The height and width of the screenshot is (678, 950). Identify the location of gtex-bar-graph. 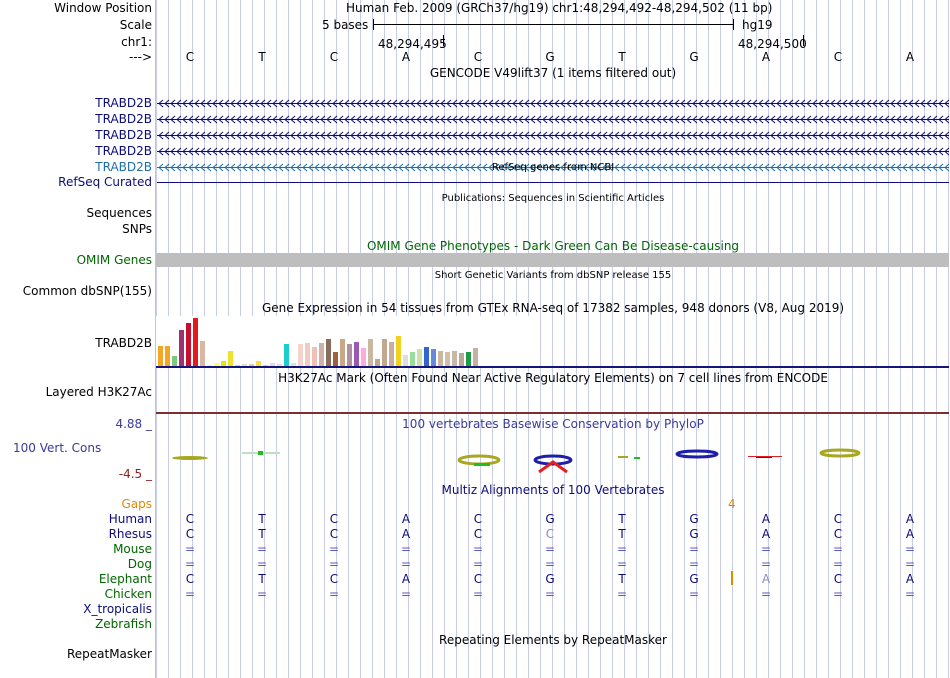
(344, 341).